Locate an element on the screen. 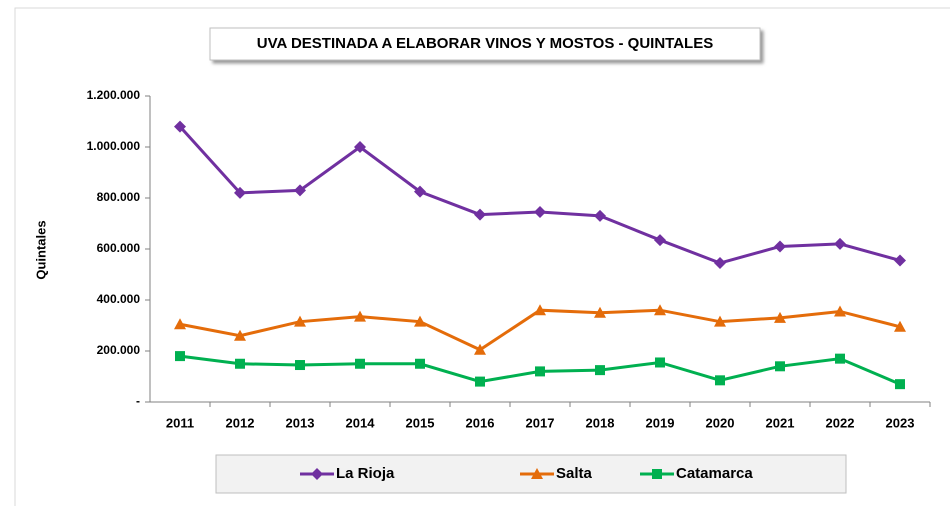  y-tick-label: 1.200.000 is located at coordinates (114, 95).